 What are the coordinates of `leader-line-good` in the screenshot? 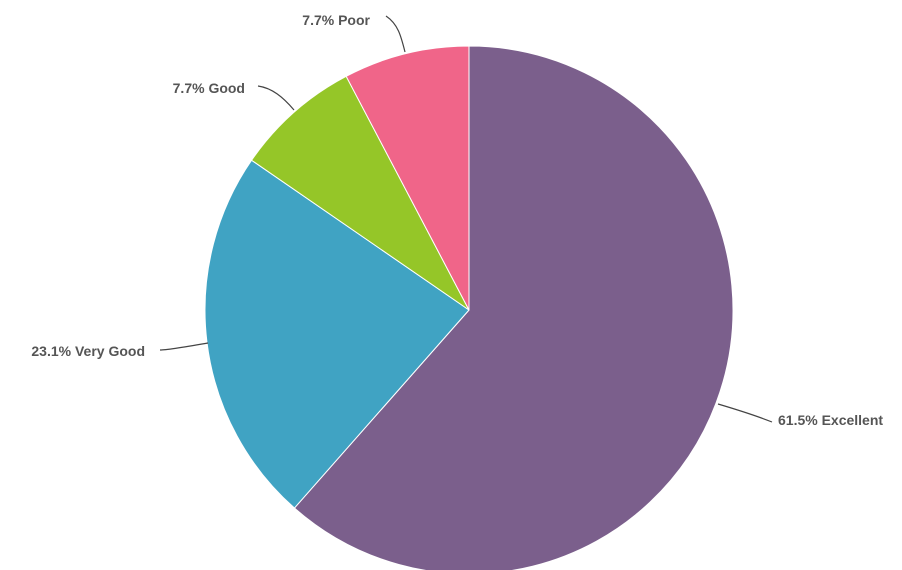 It's located at (276, 98).